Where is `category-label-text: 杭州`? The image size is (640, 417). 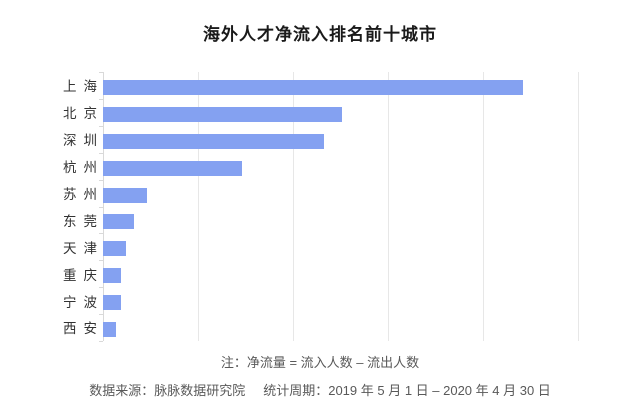
category-label-text: 杭州 is located at coordinates (83, 168).